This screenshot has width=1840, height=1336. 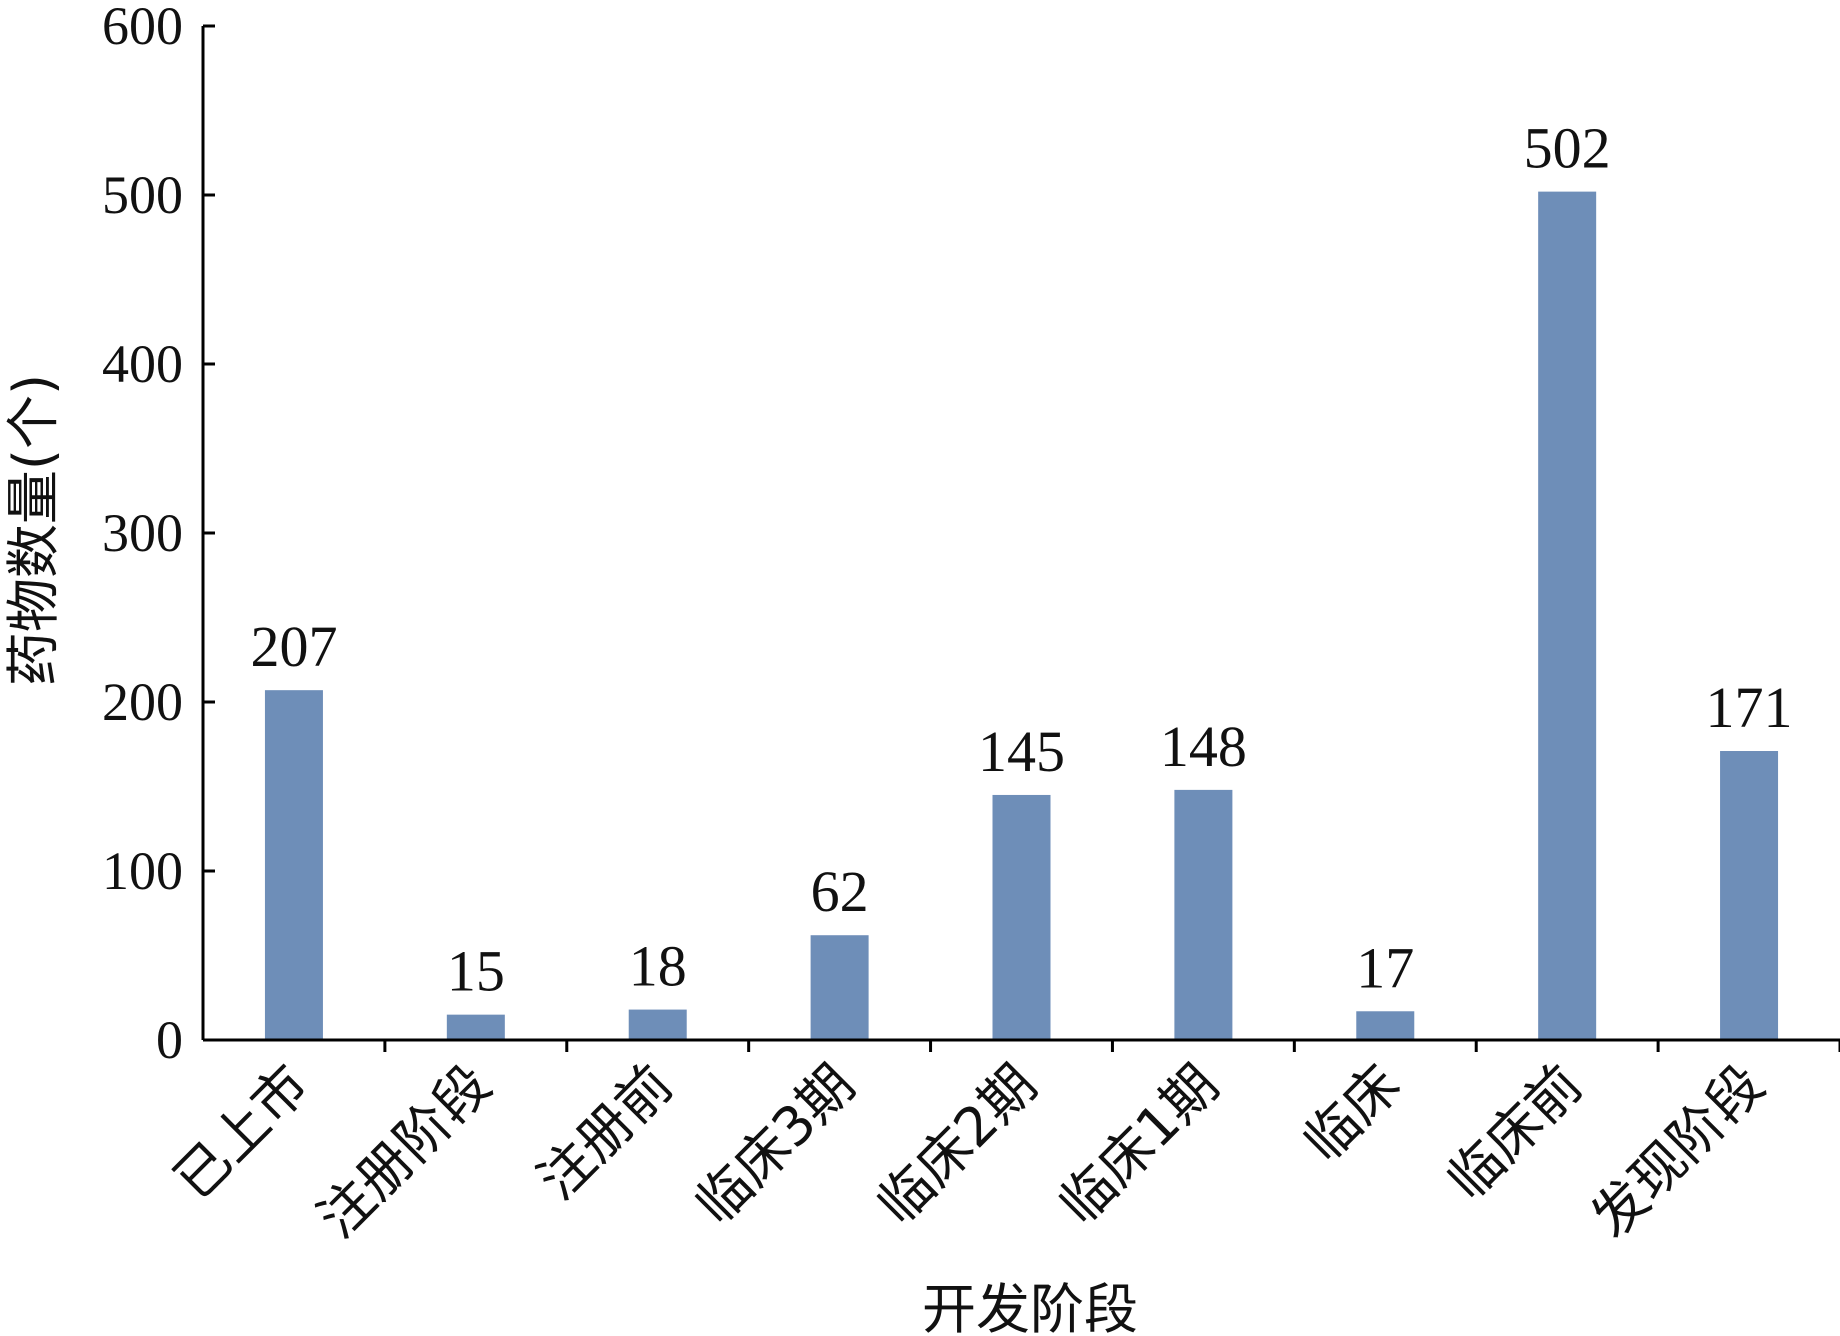 I want to click on category-label: 临床前, so click(x=1514, y=1132).